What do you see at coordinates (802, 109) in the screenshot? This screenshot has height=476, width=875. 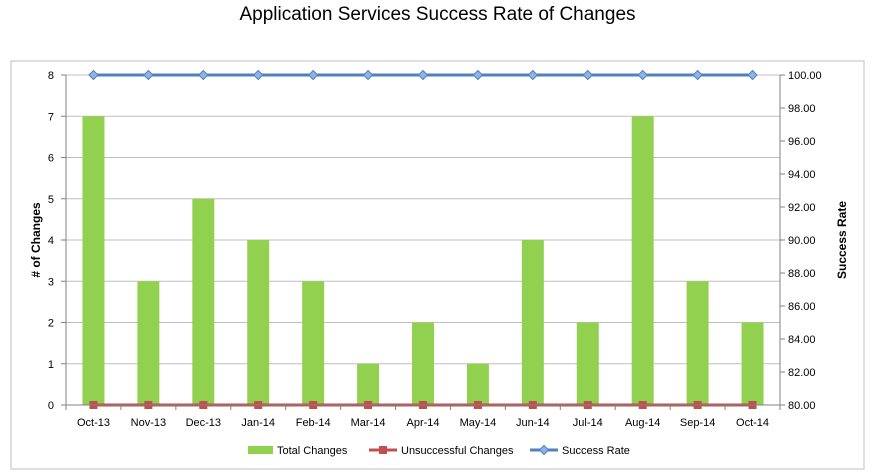 I see `y2-tick-label: 98.00` at bounding box center [802, 109].